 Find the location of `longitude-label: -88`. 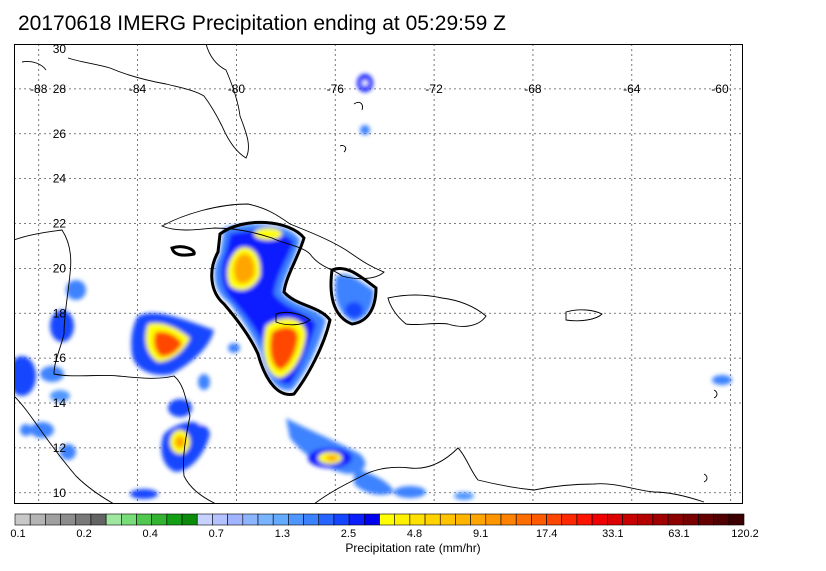

longitude-label: -88 is located at coordinates (39, 89).